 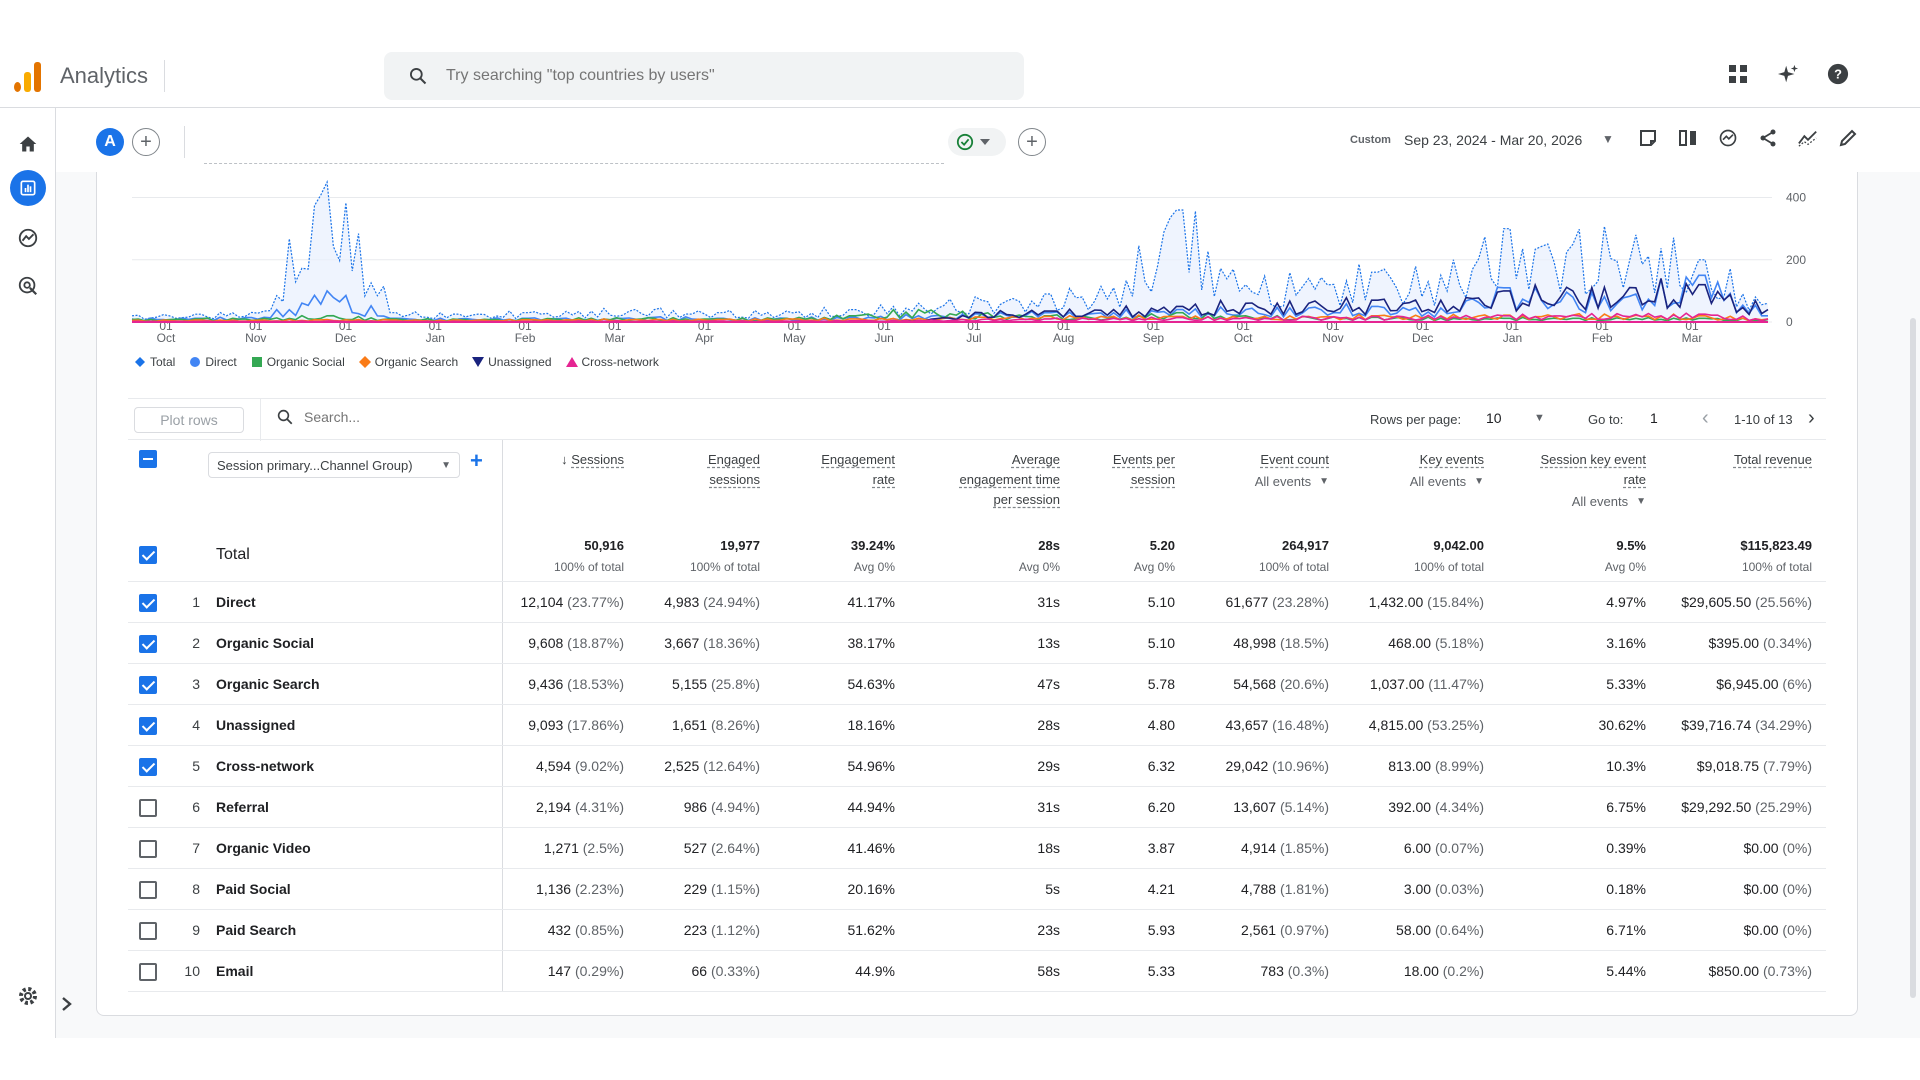 I want to click on table-cell: 9,436 (18.53%), so click(x=576, y=684).